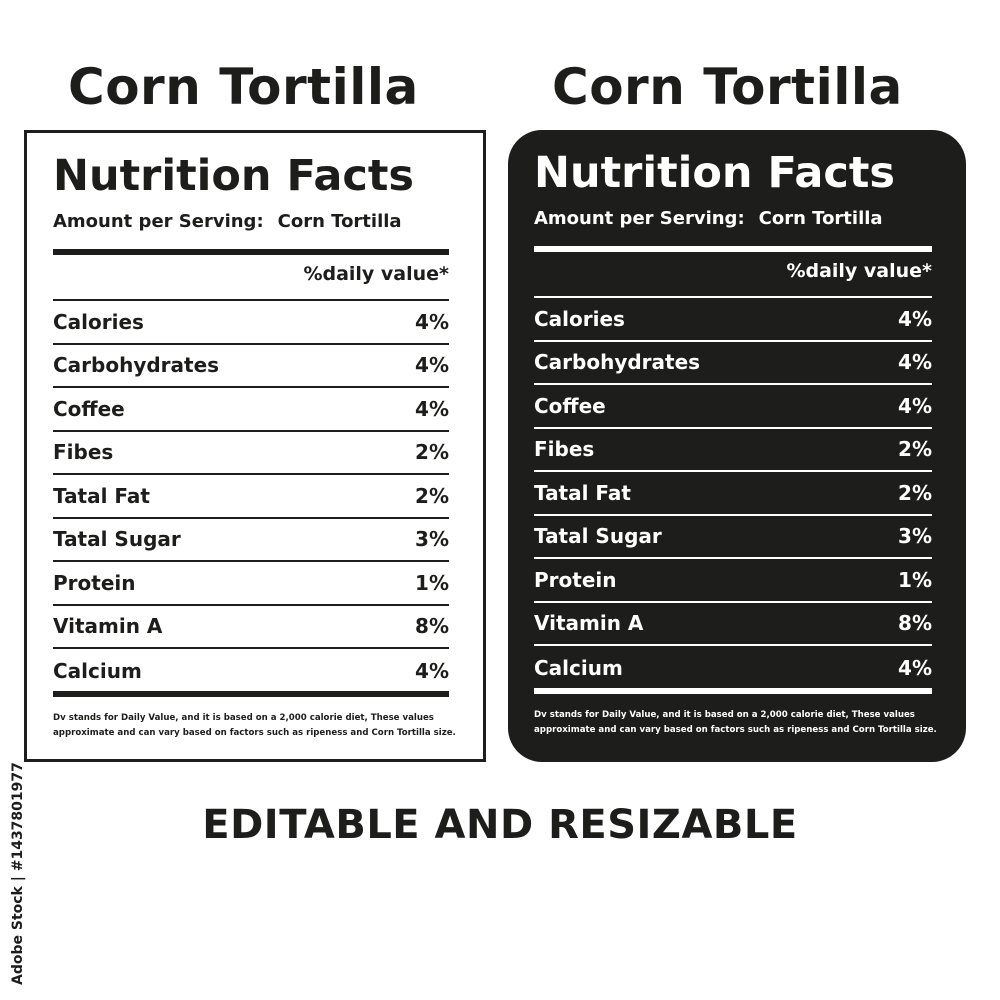 This screenshot has width=1000, height=1000. What do you see at coordinates (243, 87) in the screenshot?
I see `heading-left: Corn Tortilla` at bounding box center [243, 87].